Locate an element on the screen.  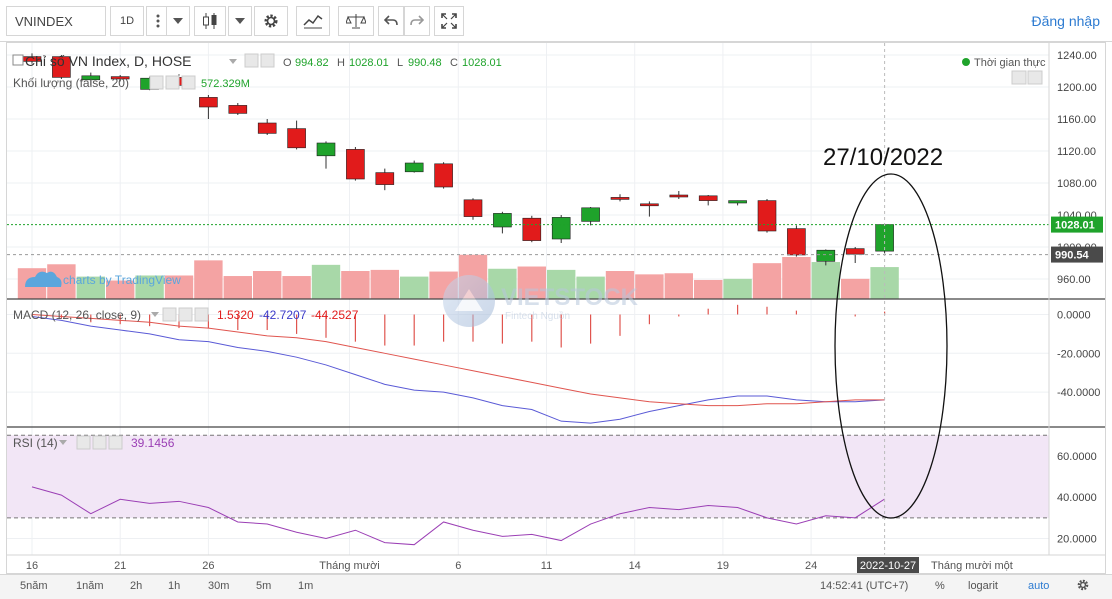
range-1h: 1h is located at coordinates (174, 586).